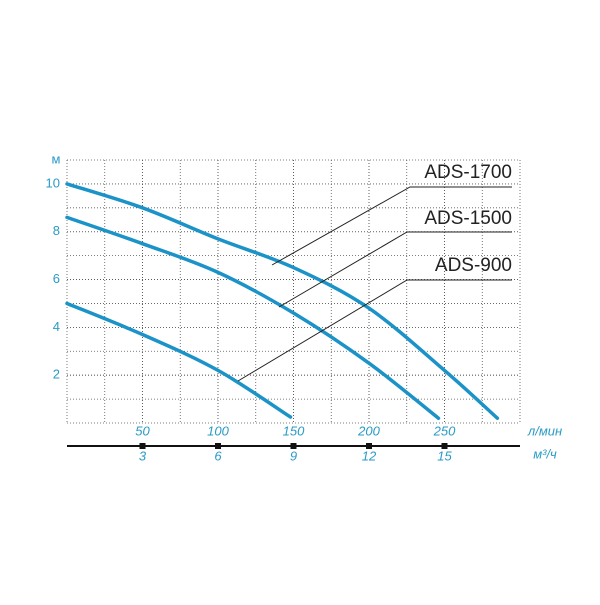 This screenshot has height=605, width=600. I want to click on x-axis-label: л/мин, so click(544, 430).